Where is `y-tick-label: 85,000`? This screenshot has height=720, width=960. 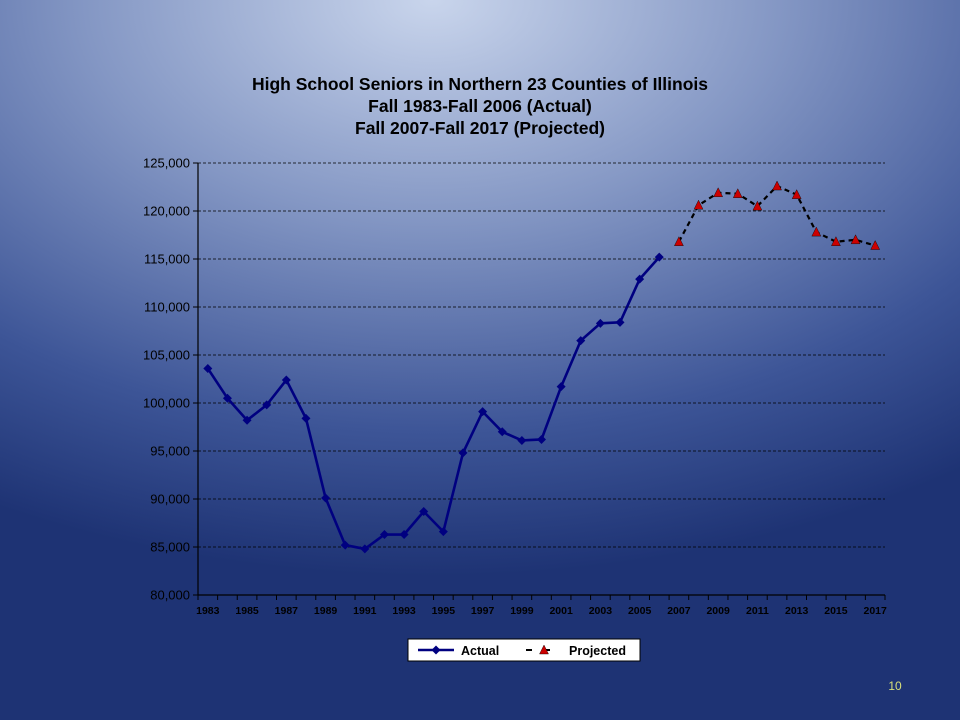 y-tick-label: 85,000 is located at coordinates (170, 547).